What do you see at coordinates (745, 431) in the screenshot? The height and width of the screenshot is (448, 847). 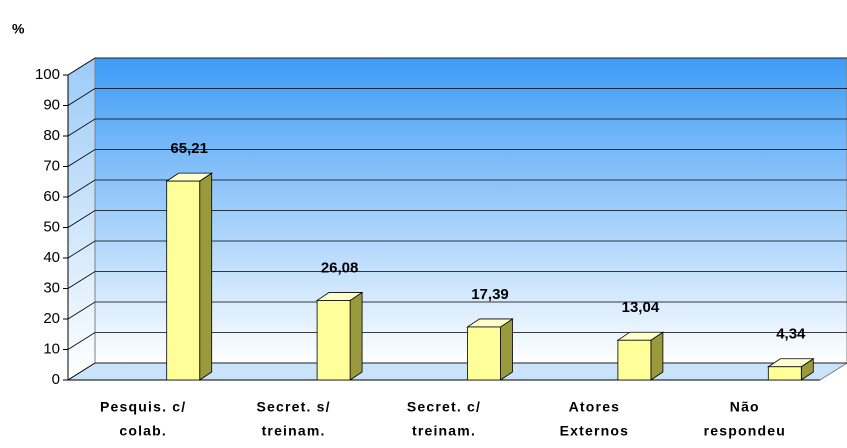 I see `x-tick-label: respondeu` at bounding box center [745, 431].